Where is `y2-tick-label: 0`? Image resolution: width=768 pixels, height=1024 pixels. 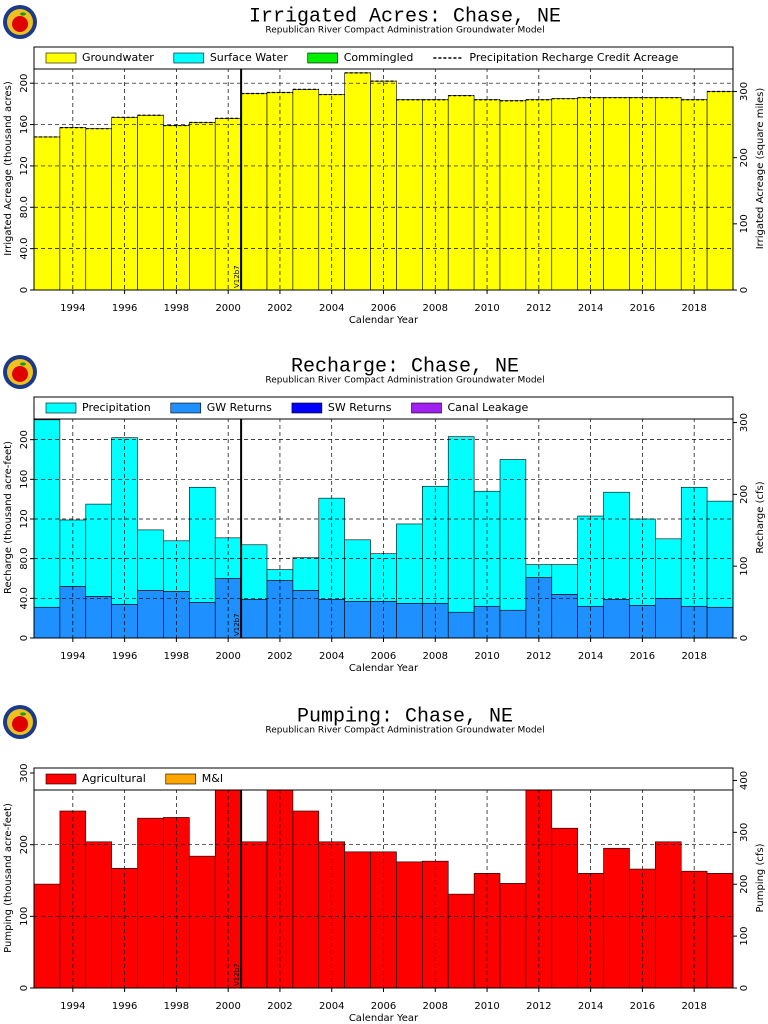
y2-tick-label: 0 is located at coordinates (744, 638).